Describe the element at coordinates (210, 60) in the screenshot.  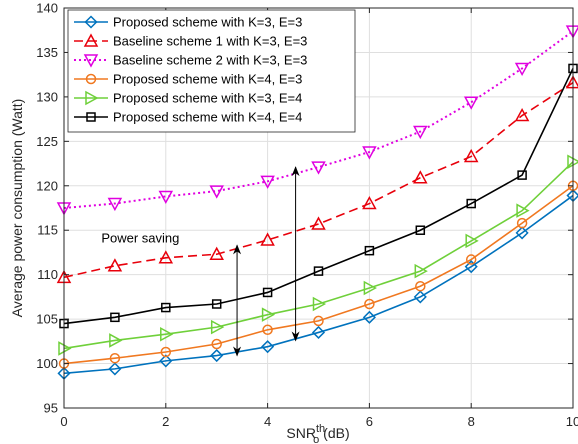
I see `legend-entry: Baseline scheme 2 with K=3, E=3` at that location.